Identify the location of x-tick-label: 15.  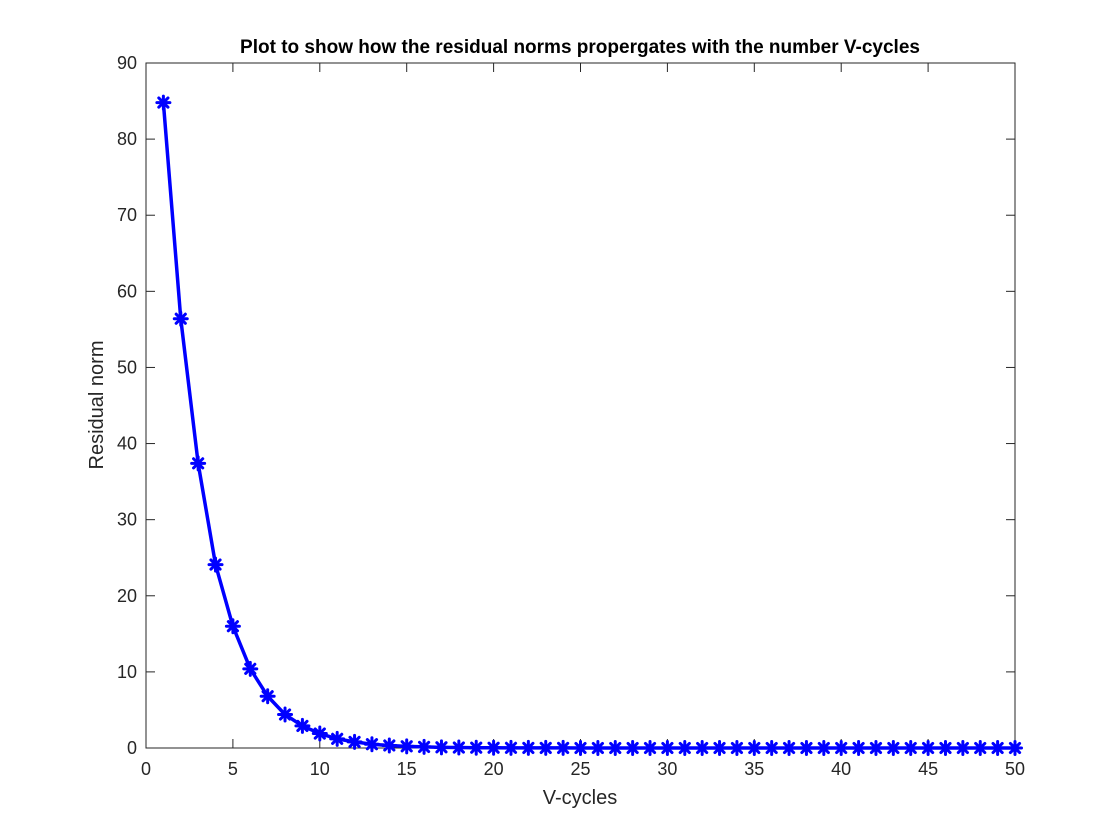
(407, 769).